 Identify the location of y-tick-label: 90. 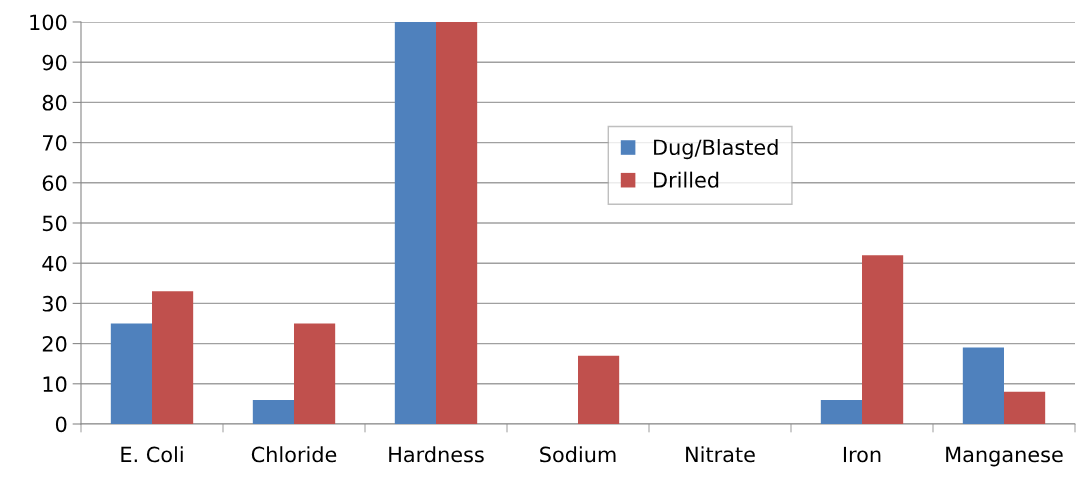
(54, 62).